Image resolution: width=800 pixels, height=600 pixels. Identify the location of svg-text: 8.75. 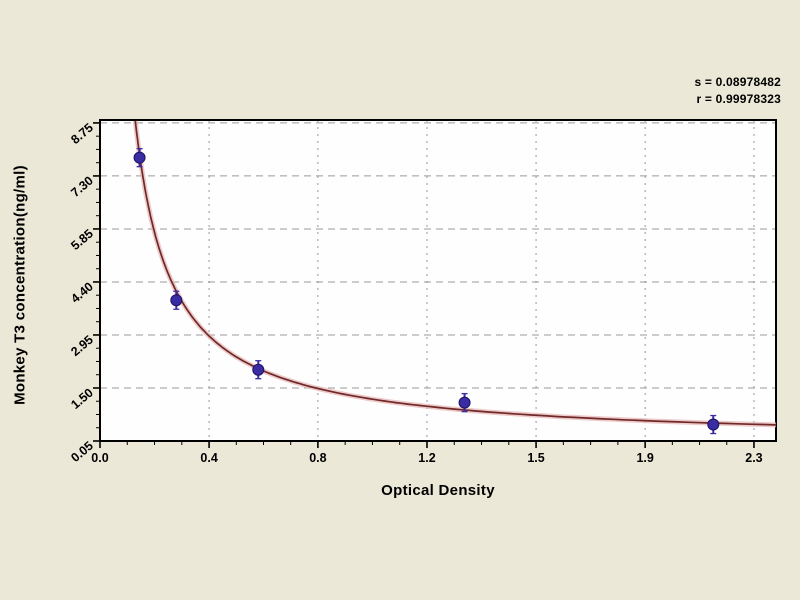
(82, 133).